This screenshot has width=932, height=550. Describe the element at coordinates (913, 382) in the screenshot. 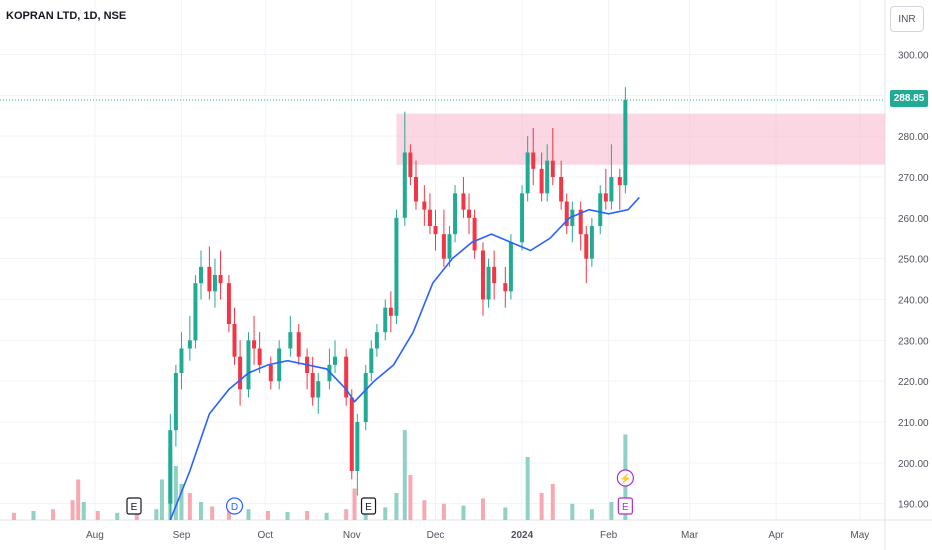

I see `y-tick-label: 220.00` at that location.